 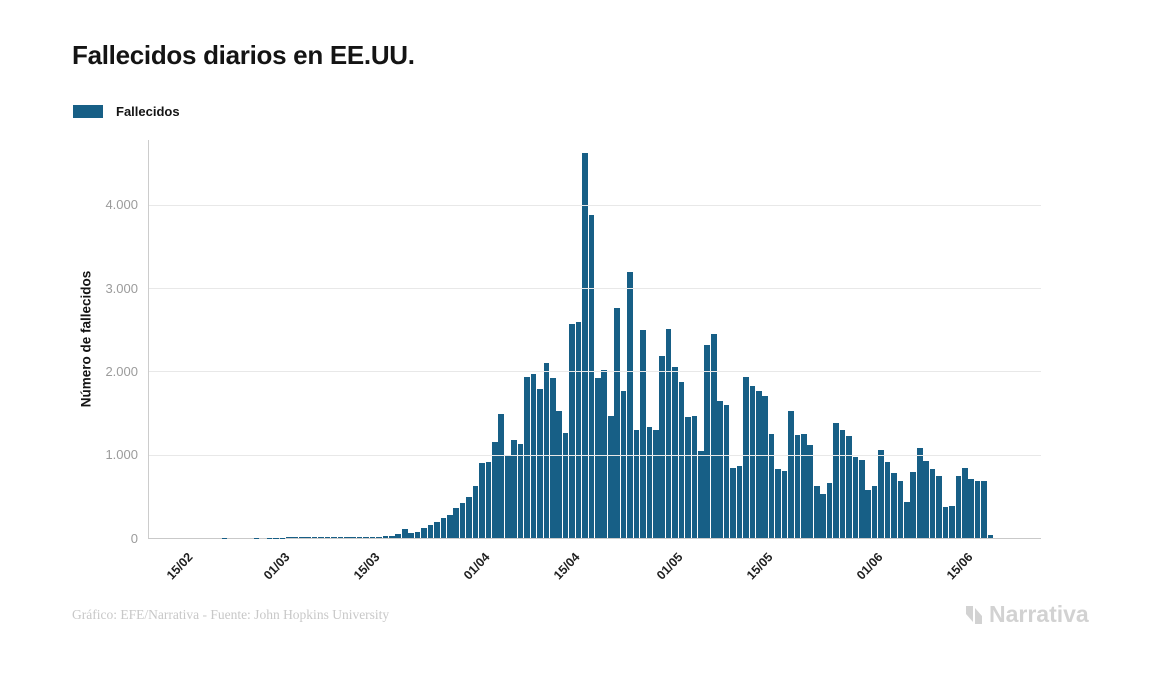 What do you see at coordinates (126, 111) in the screenshot?
I see `legend: Fallecidos` at bounding box center [126, 111].